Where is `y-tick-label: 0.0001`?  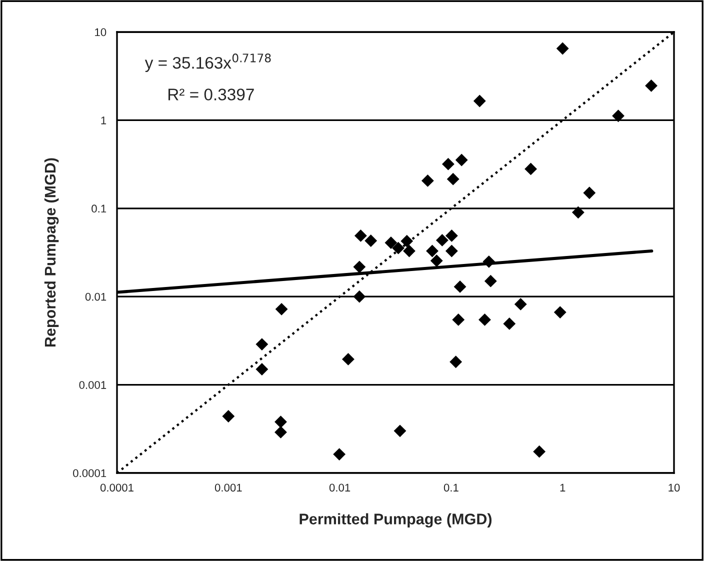 y-tick-label: 0.0001 is located at coordinates (89, 473).